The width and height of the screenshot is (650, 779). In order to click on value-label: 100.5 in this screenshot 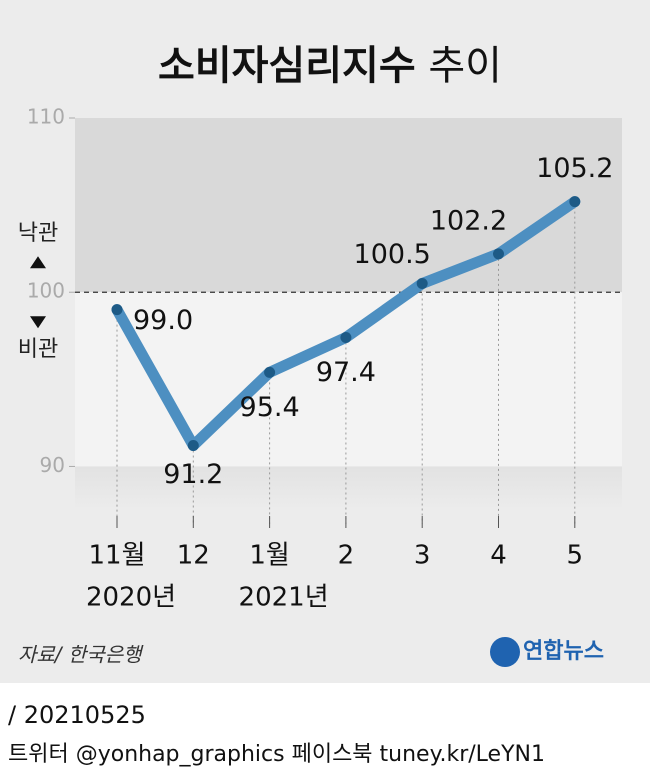, I will do `click(392, 254)`.